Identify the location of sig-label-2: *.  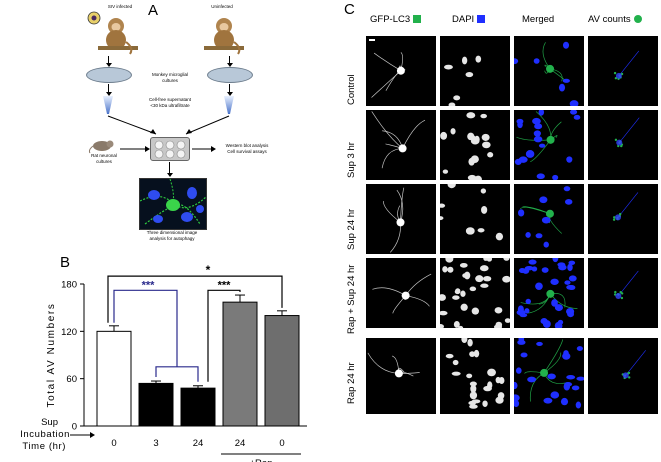
(208, 270).